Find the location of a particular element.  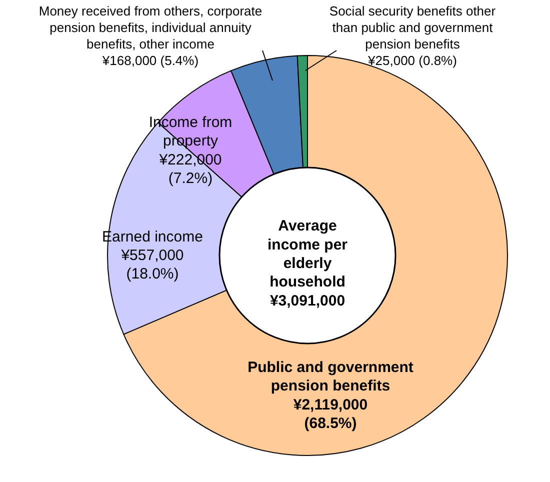

data-label: ¥2,119,000 (68.5%) is located at coordinates (330, 414).